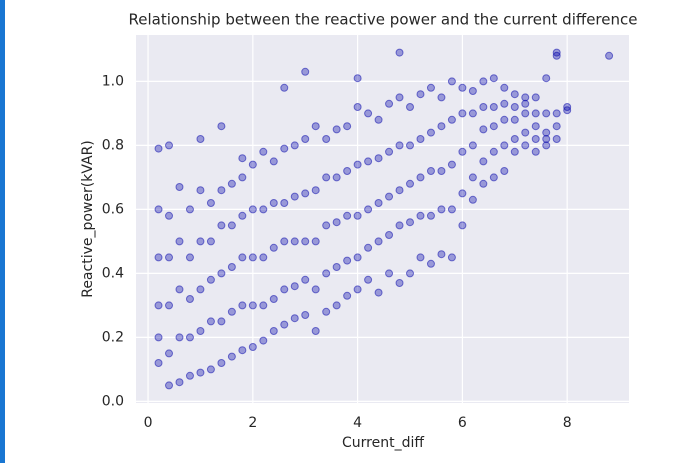 This screenshot has width=677, height=463. I want to click on x-tick-label: 8, so click(567, 423).